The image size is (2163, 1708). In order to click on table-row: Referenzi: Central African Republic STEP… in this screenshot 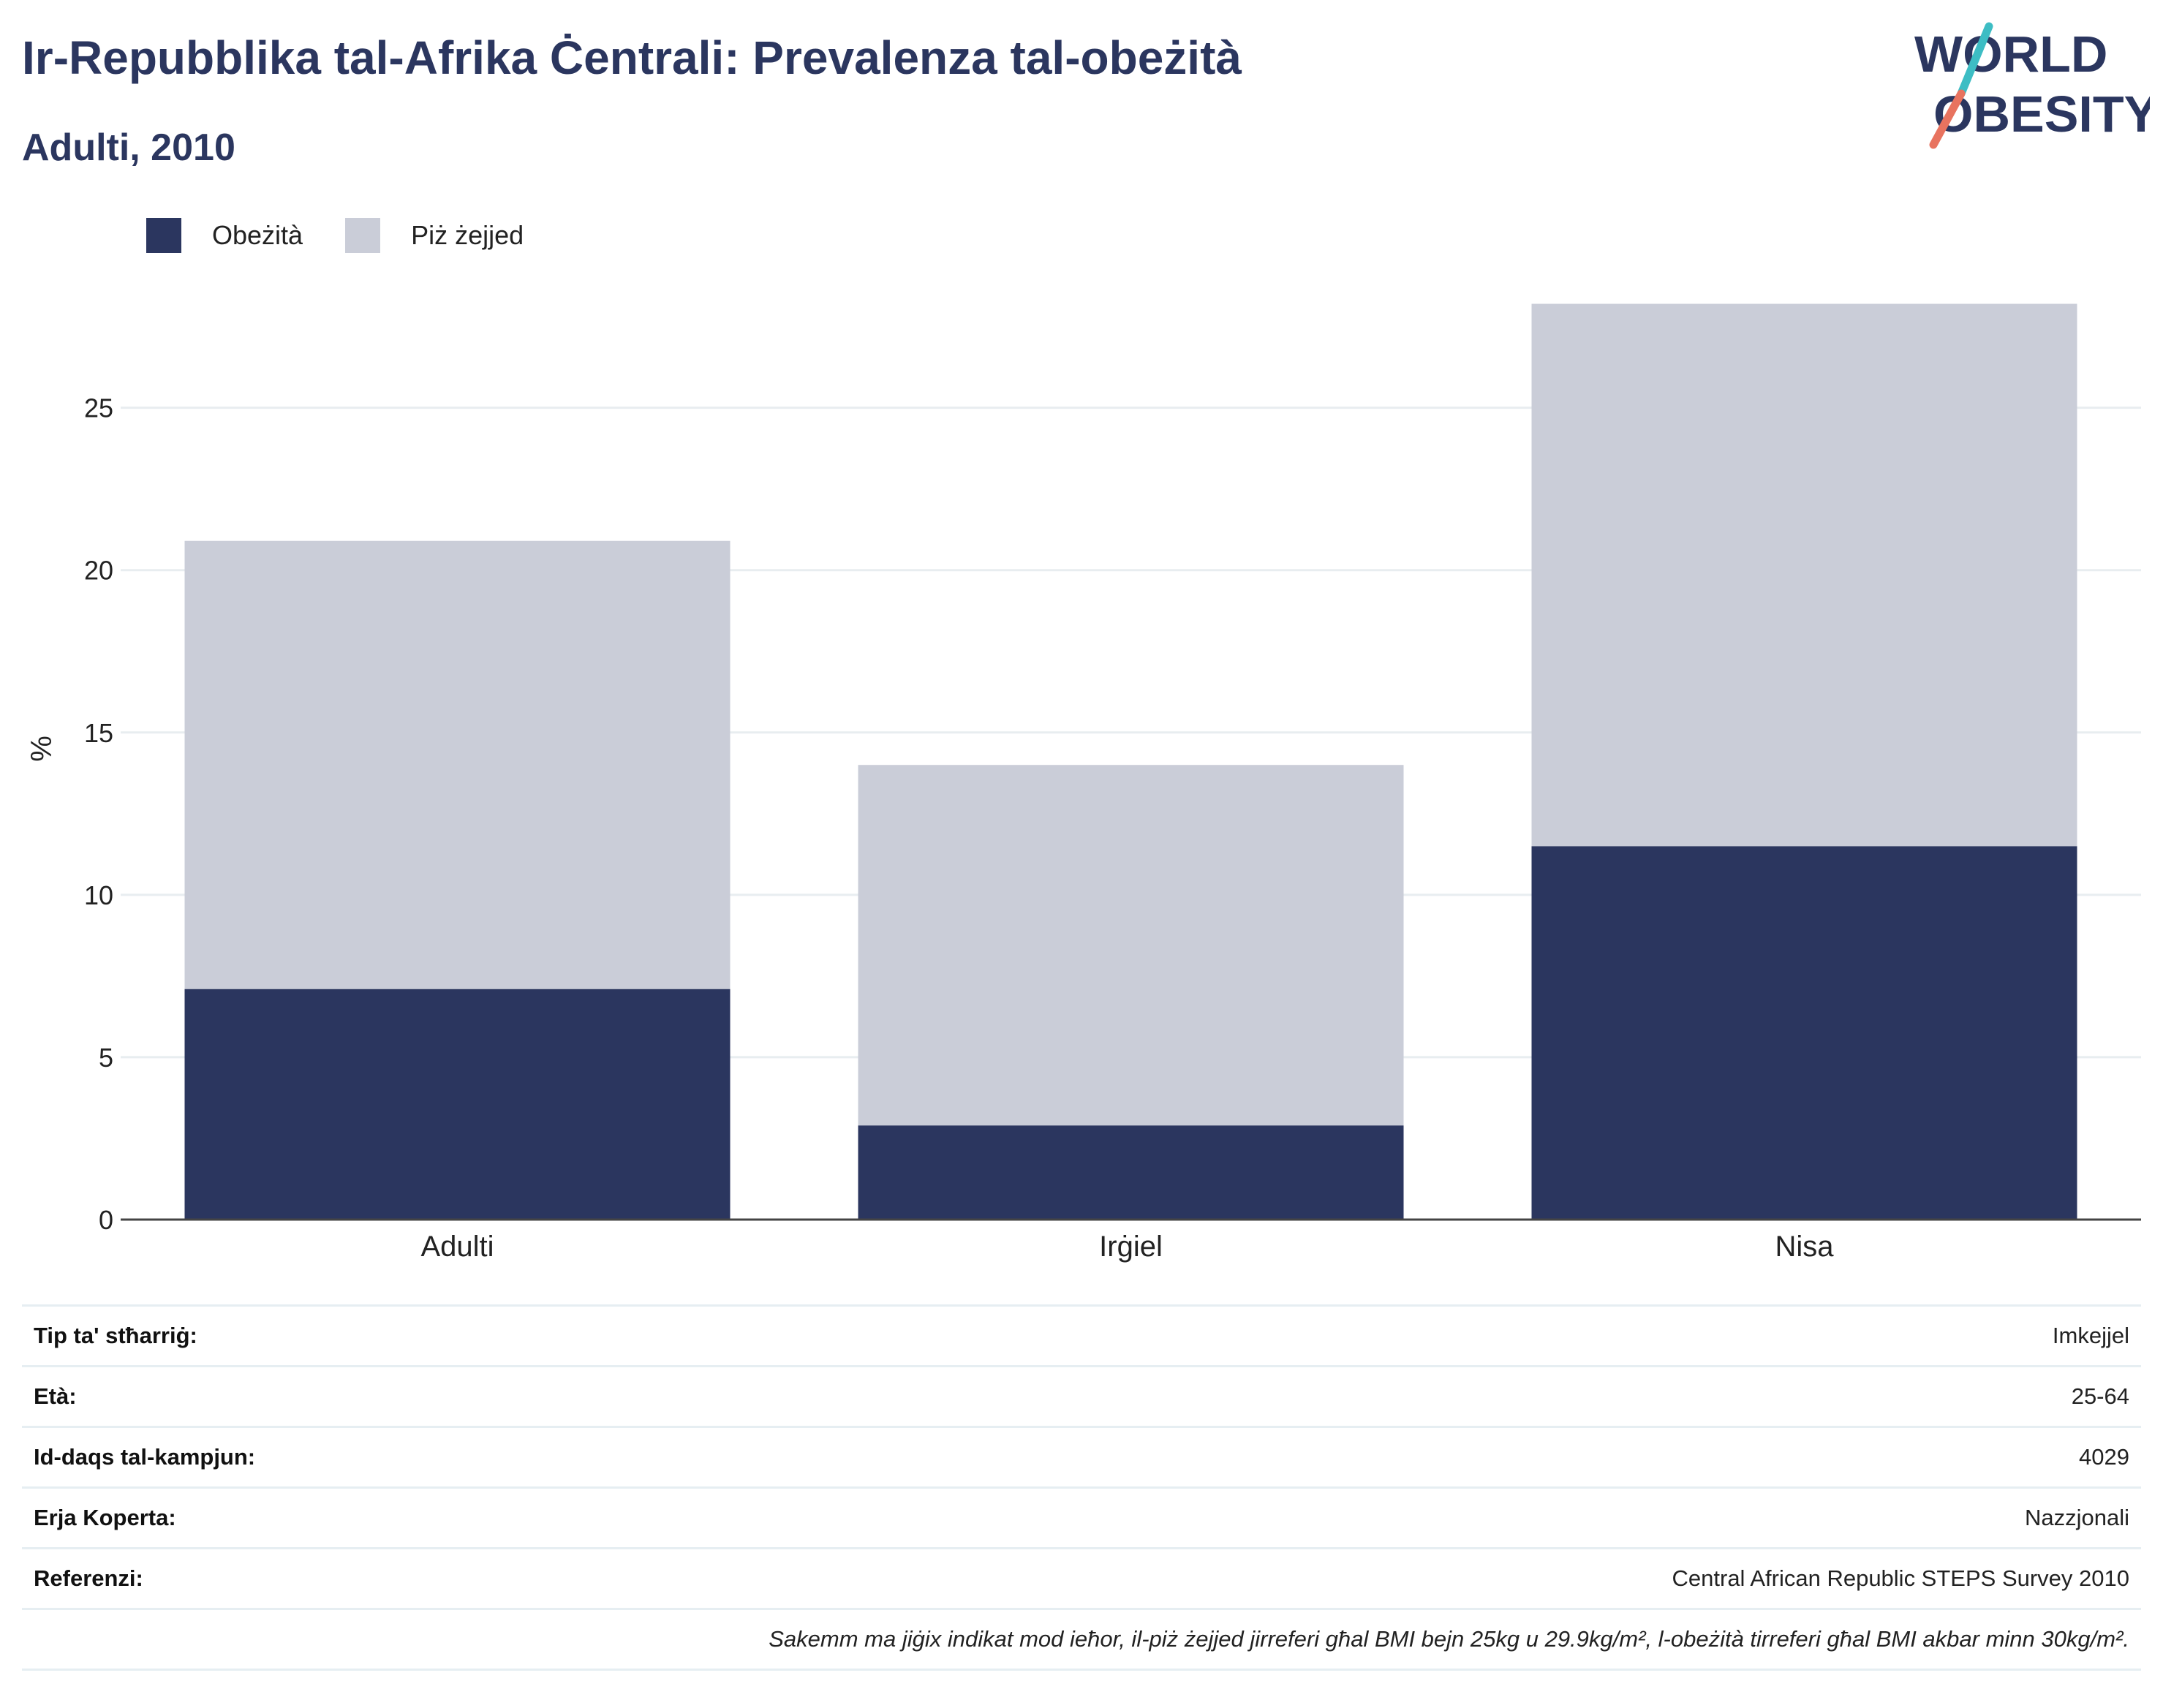, I will do `click(1081, 1578)`.